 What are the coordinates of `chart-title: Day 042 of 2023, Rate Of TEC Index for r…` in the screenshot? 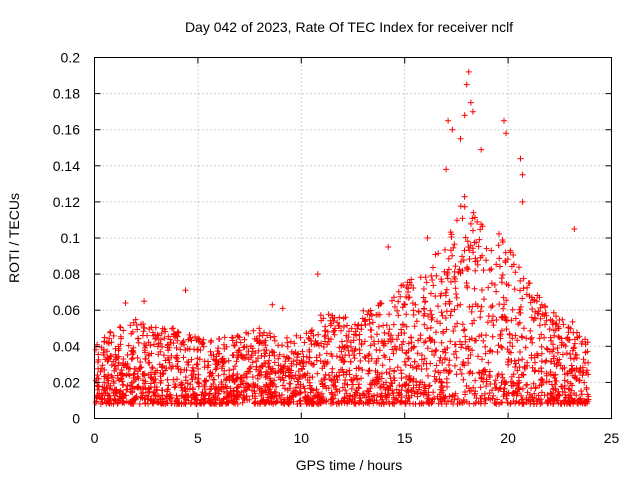 It's located at (349, 27).